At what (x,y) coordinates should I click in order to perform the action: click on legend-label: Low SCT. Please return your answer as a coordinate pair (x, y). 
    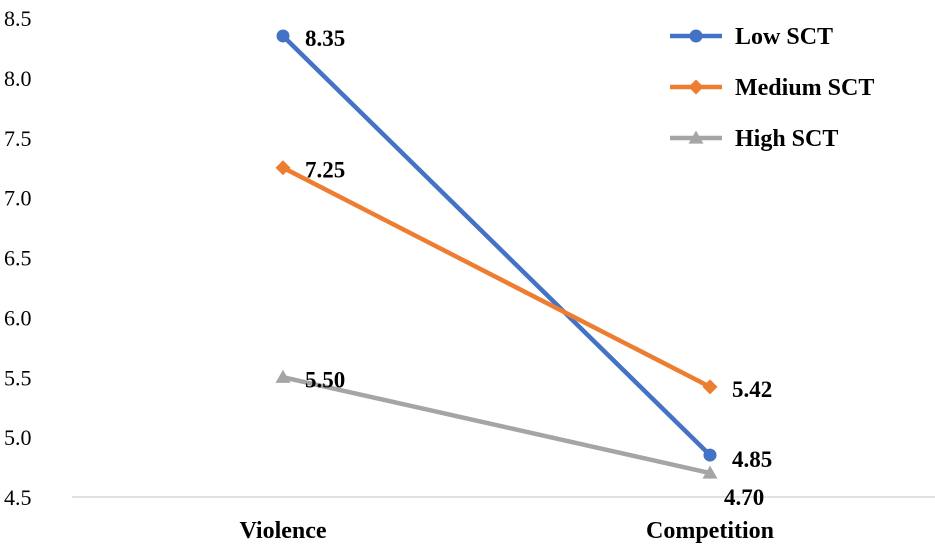
    Looking at the image, I should click on (784, 37).